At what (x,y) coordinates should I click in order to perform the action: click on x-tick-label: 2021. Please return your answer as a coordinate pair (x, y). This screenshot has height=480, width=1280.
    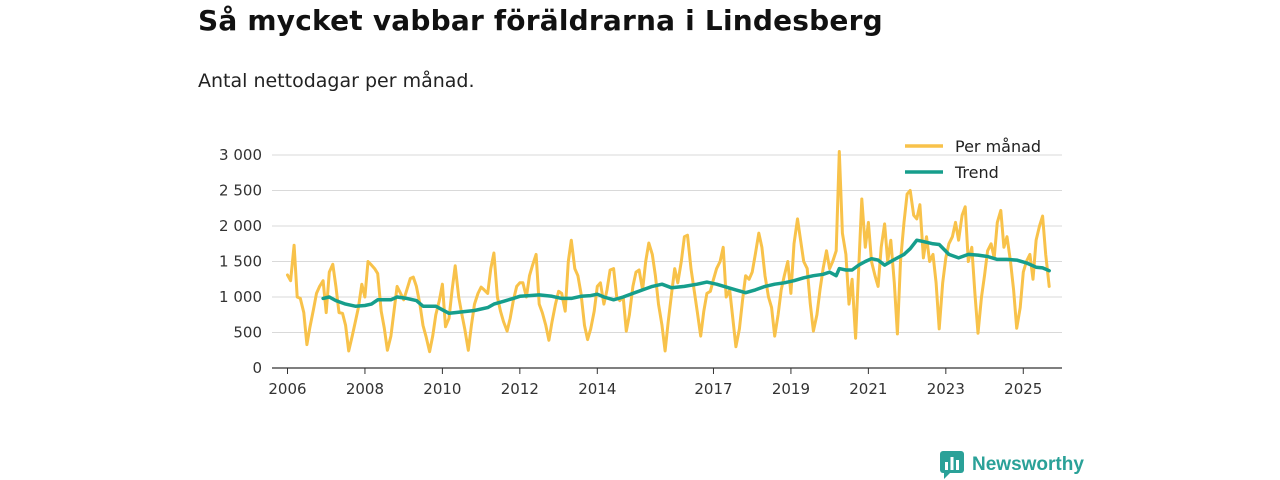
    Looking at the image, I should click on (868, 389).